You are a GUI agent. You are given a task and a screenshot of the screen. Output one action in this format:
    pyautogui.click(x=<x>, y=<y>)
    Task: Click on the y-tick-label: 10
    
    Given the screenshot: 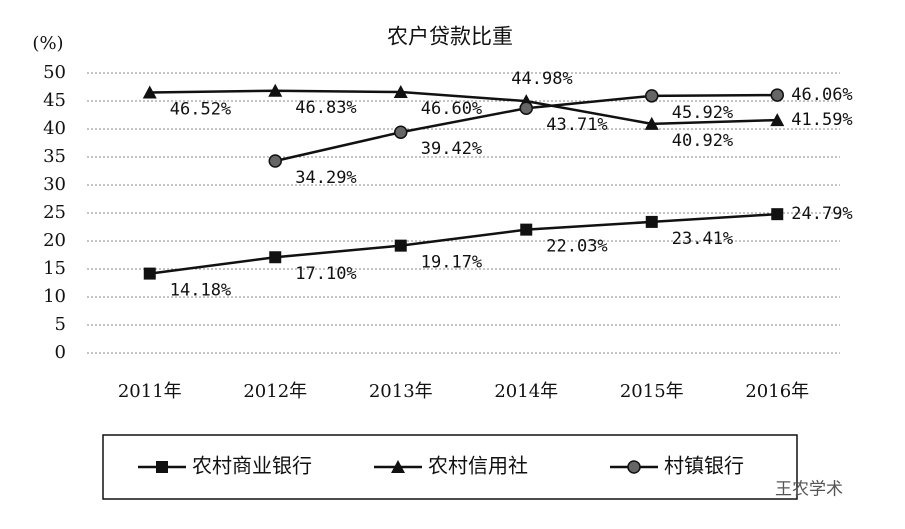 What is the action you would take?
    pyautogui.click(x=54, y=296)
    